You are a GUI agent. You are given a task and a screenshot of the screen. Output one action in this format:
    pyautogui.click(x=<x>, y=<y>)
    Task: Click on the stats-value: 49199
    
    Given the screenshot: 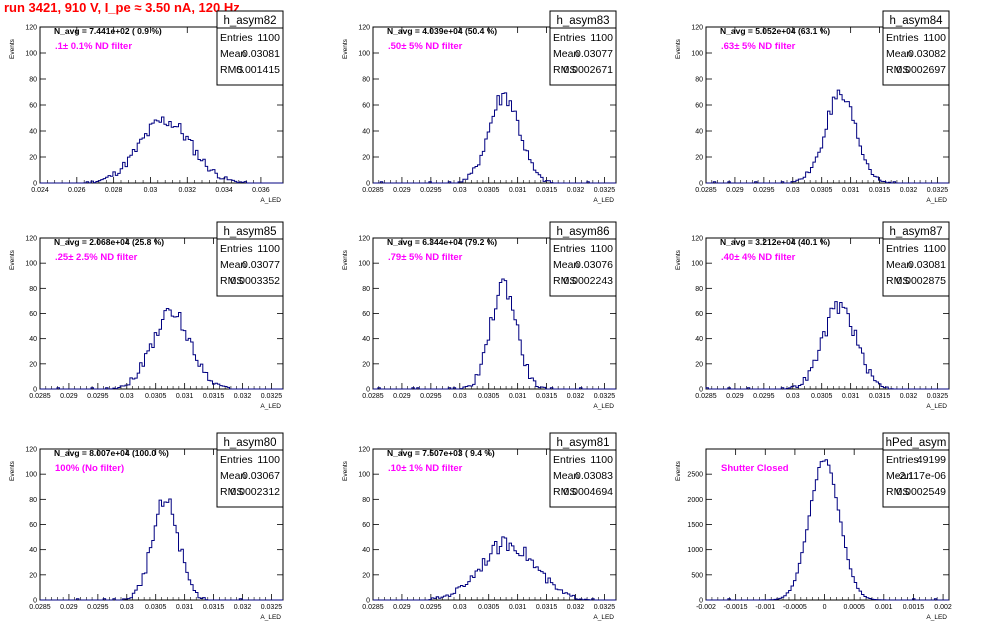 What is the action you would take?
    pyautogui.click(x=931, y=460)
    